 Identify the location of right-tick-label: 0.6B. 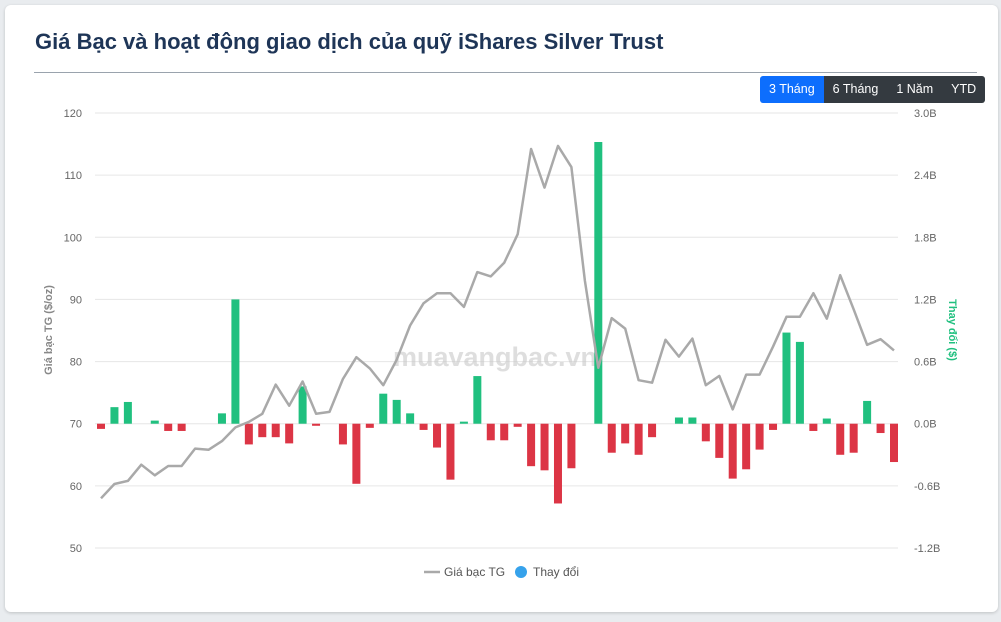
(925, 363).